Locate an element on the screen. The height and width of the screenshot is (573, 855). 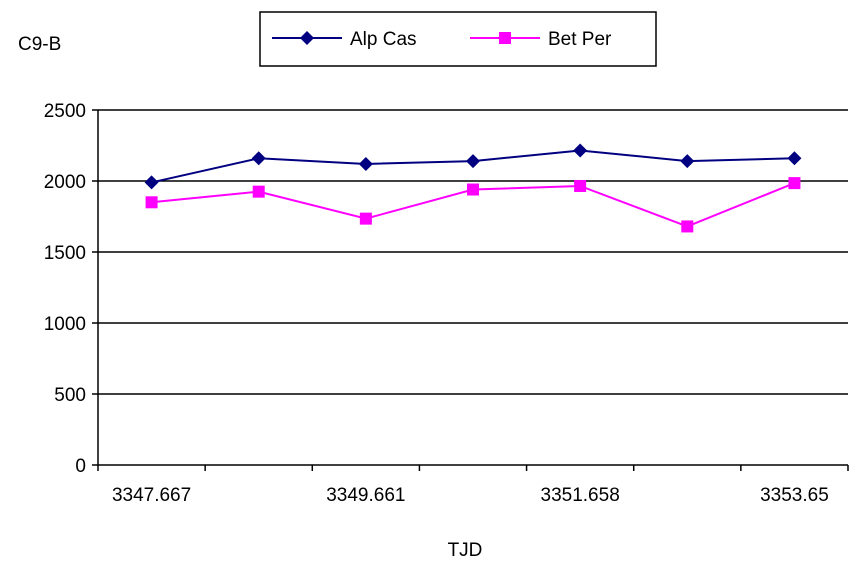
x-tick-label: 3353.65 is located at coordinates (794, 495).